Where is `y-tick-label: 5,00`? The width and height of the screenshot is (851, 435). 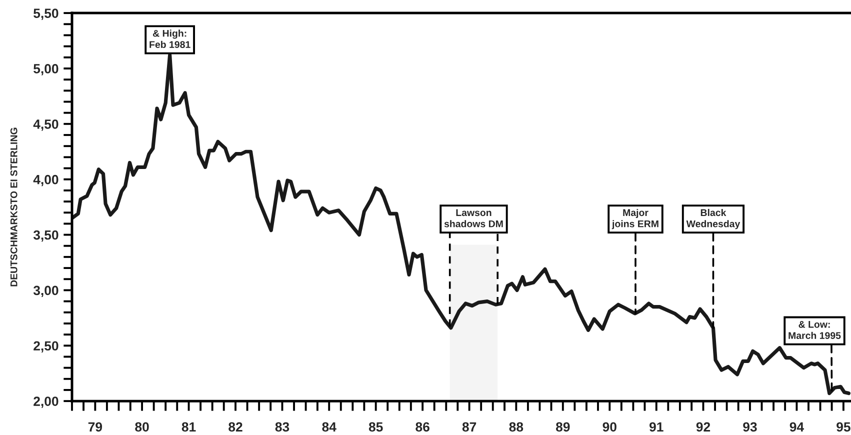 y-tick-label: 5,00 is located at coordinates (46, 70).